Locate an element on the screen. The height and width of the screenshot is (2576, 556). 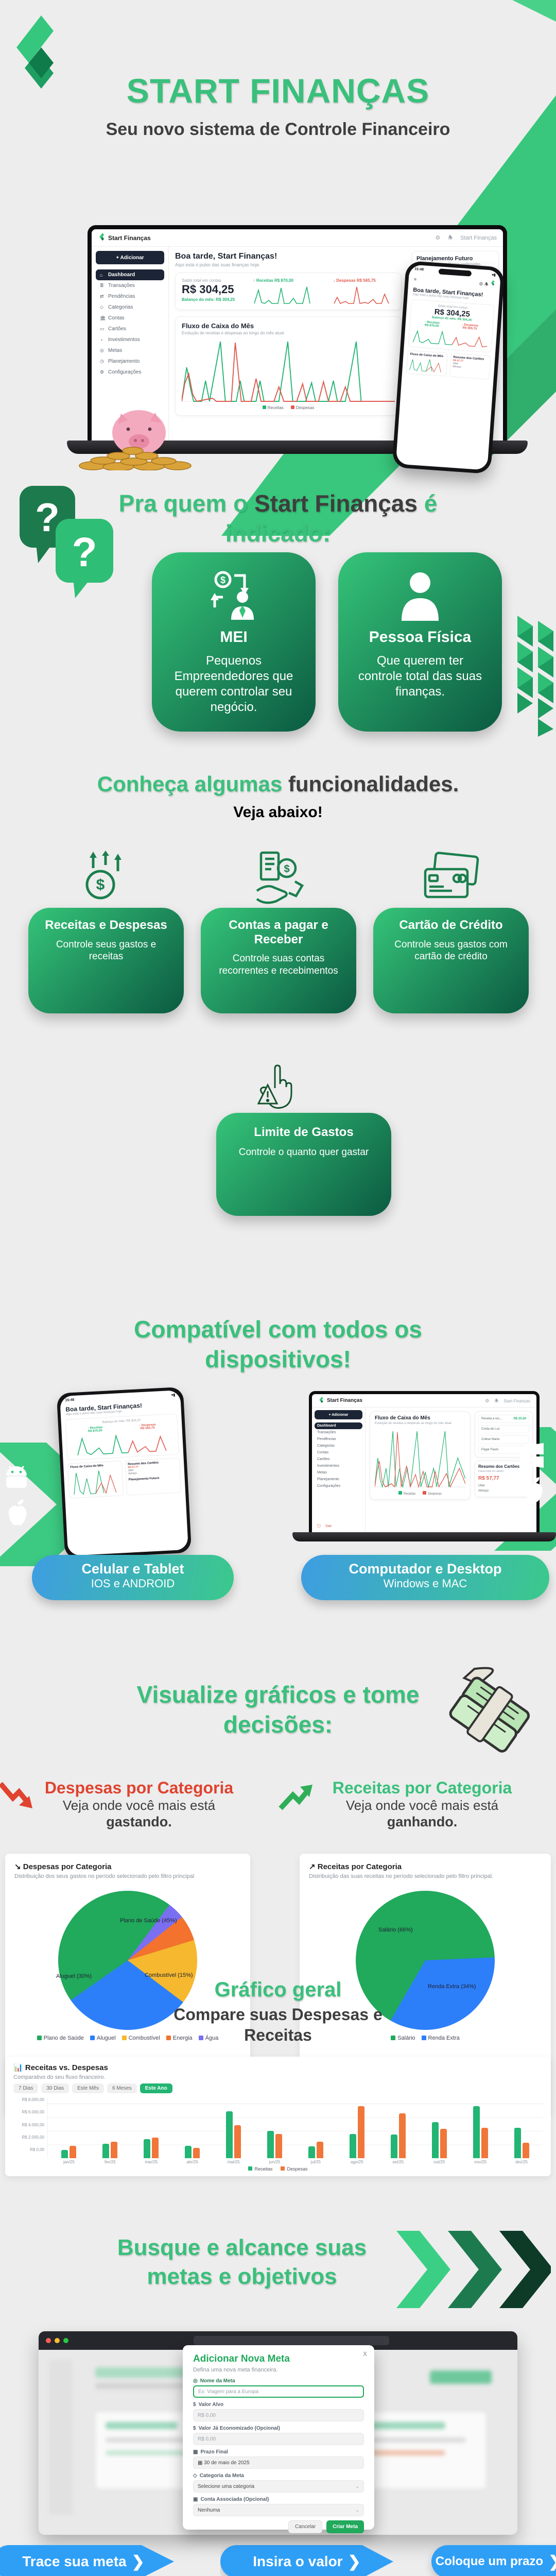
close-traffic-light is located at coordinates (48, 2340).